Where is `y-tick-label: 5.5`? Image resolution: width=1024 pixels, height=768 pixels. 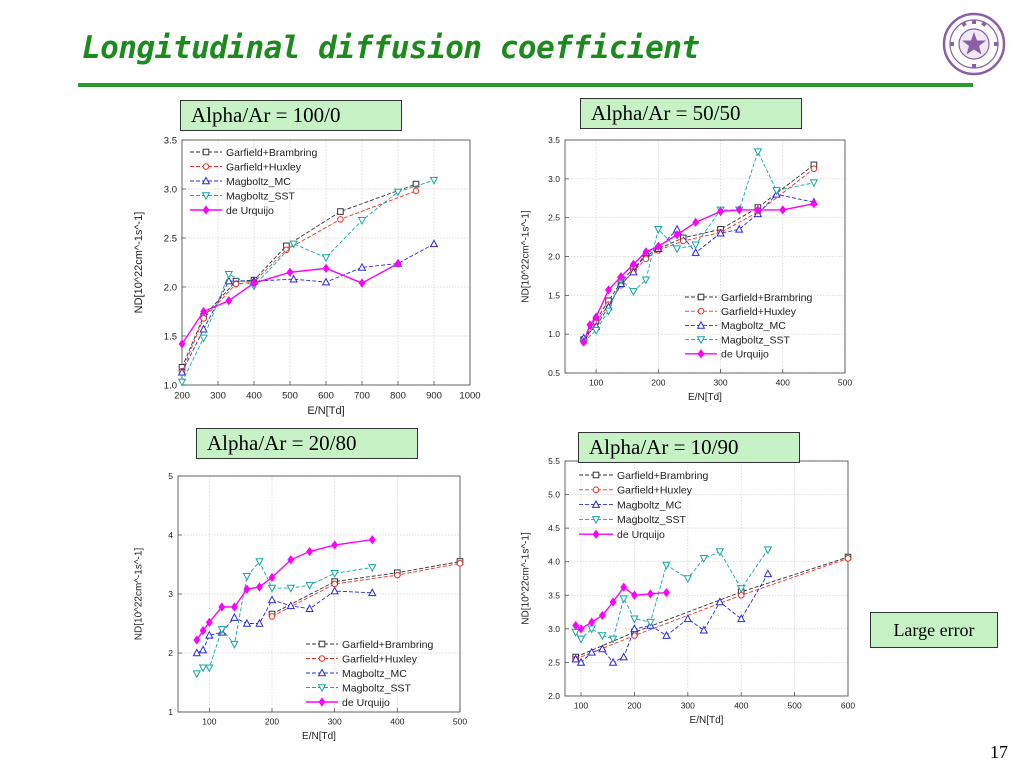 y-tick-label: 5.5 is located at coordinates (554, 461).